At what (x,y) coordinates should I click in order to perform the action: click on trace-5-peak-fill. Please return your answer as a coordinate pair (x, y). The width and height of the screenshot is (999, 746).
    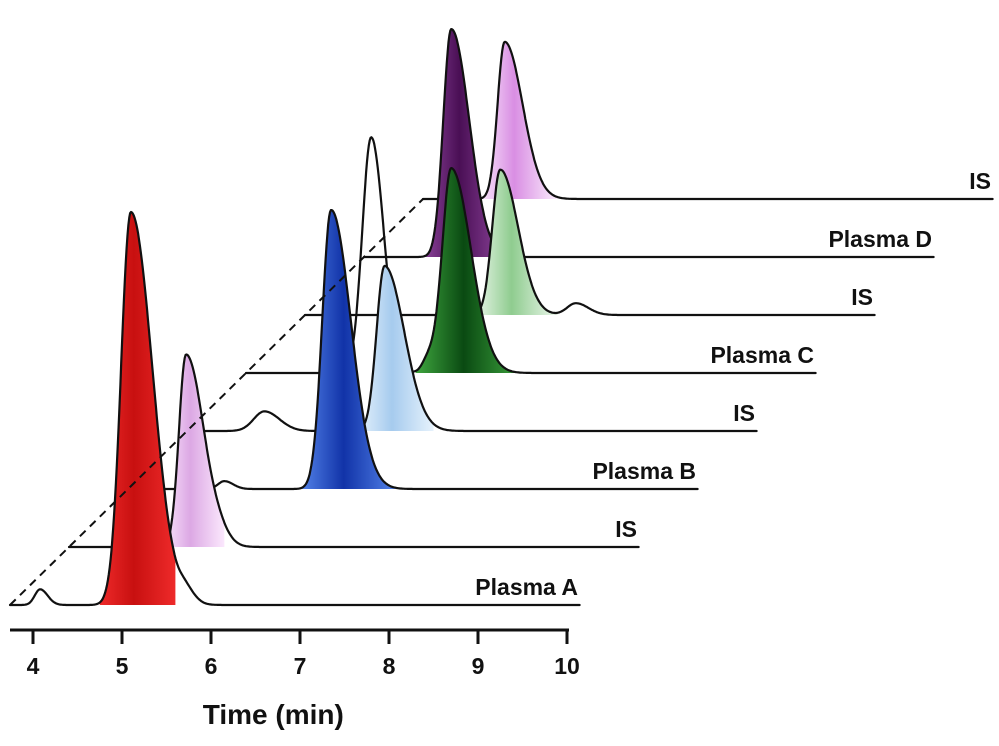
    Looking at the image, I should click on (469, 270).